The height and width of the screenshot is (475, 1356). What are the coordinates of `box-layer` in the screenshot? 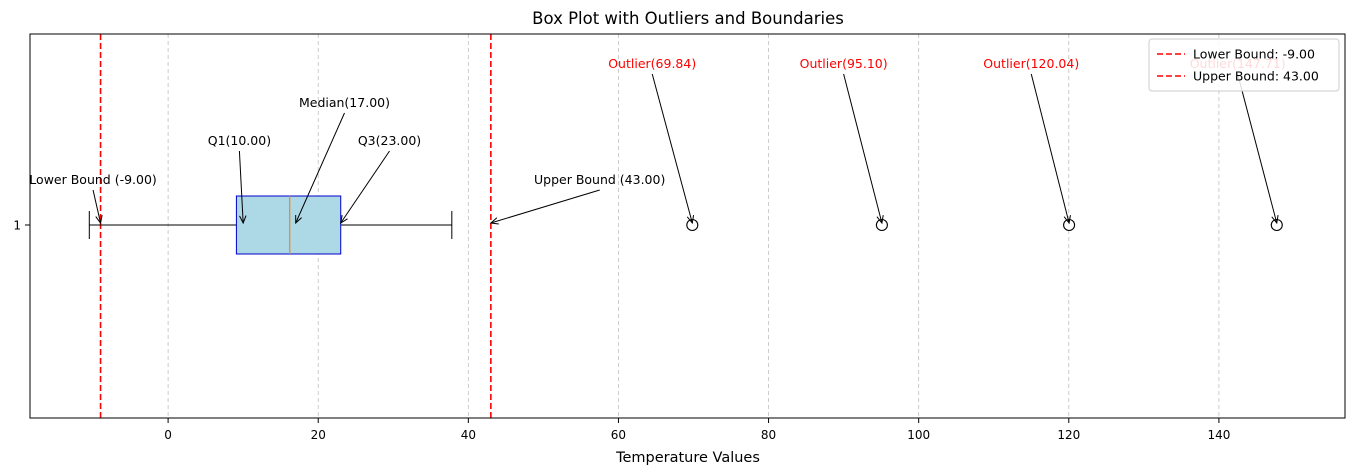 It's located at (270, 225).